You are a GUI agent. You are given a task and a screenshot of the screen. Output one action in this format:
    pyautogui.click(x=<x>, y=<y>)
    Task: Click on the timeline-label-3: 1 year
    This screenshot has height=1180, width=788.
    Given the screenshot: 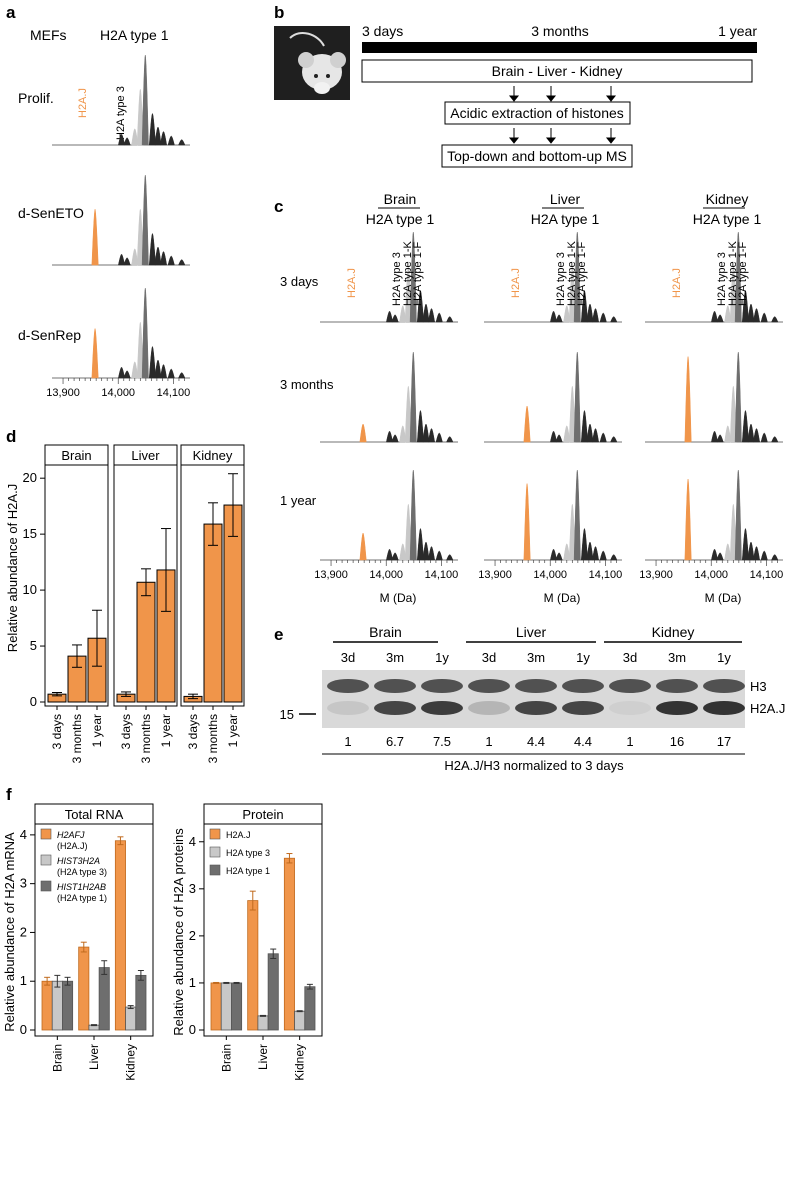 What is the action you would take?
    pyautogui.click(x=737, y=31)
    